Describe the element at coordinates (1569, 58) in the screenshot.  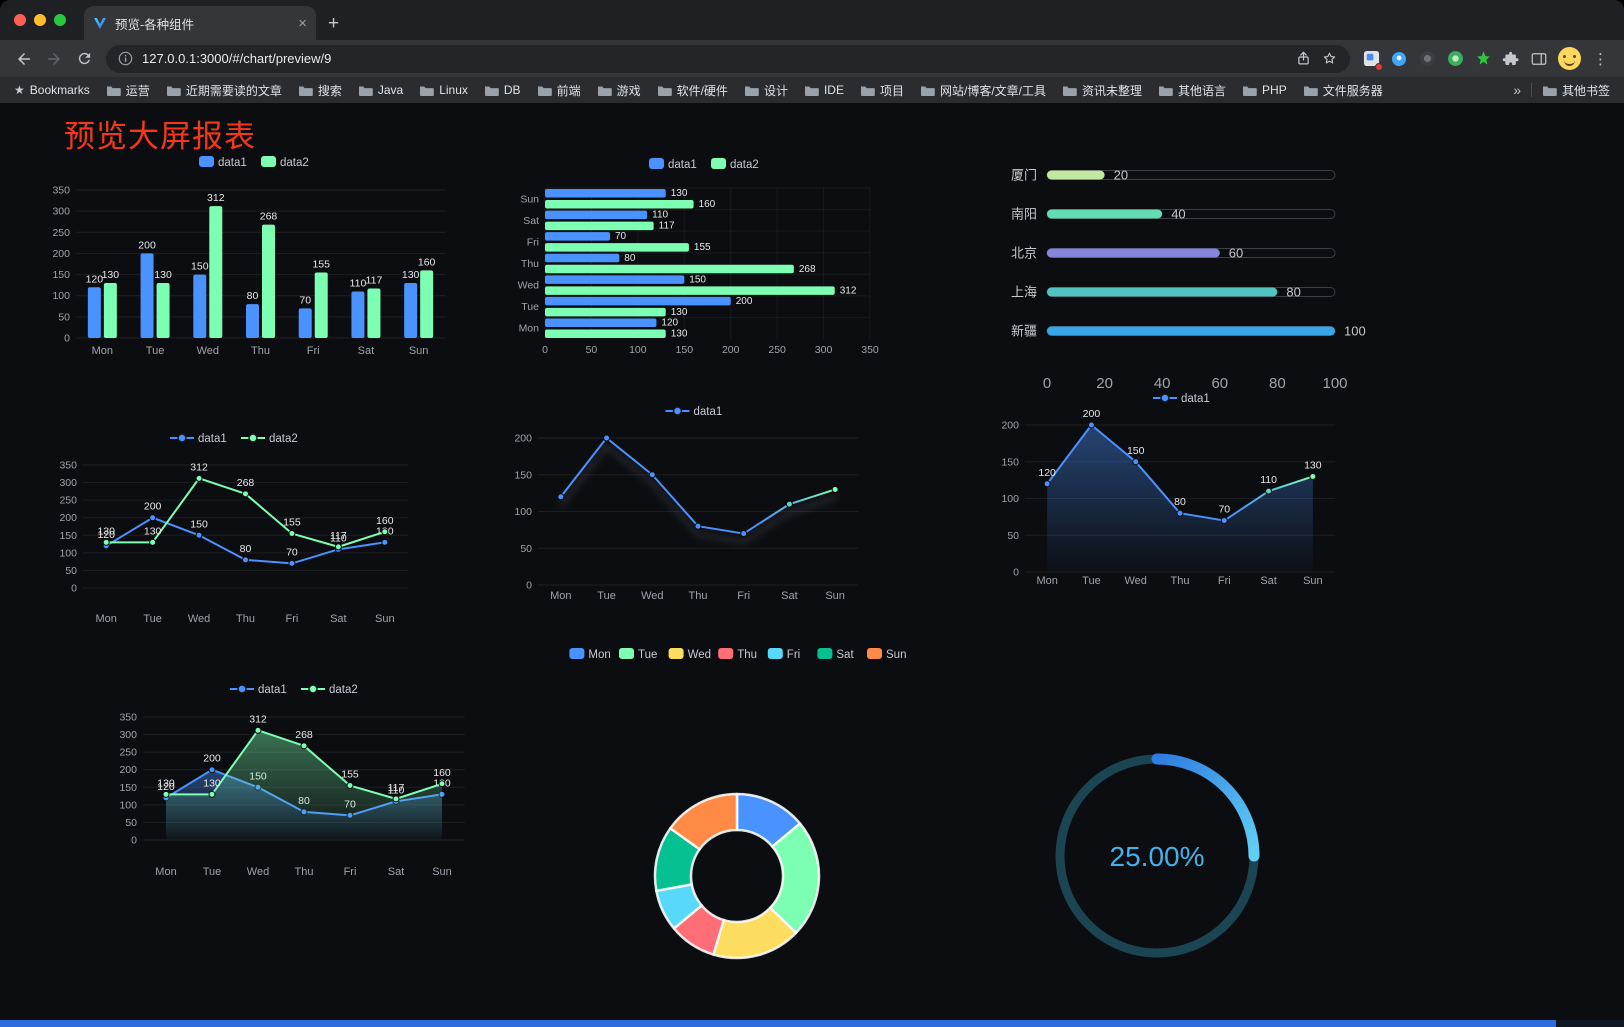
I see `profile-avatar` at that location.